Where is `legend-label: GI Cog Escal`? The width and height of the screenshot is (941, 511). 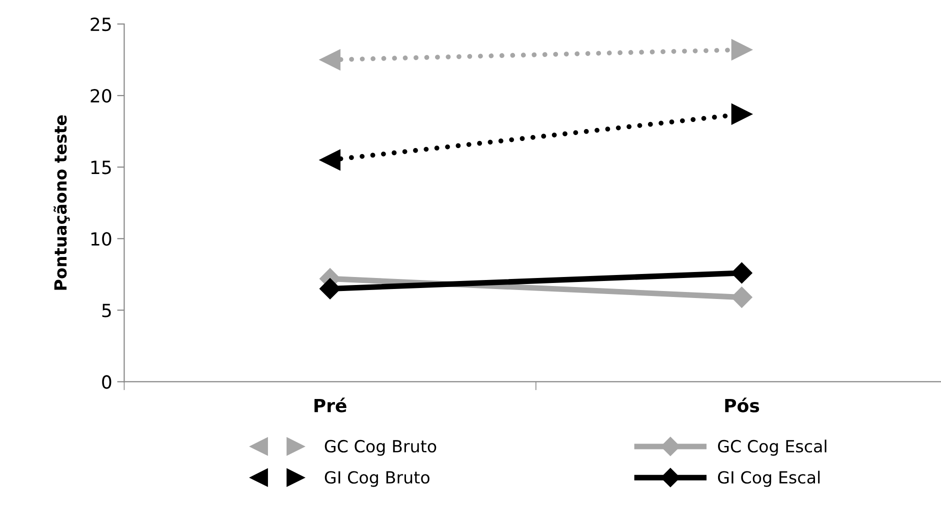
legend-label: GI Cog Escal is located at coordinates (769, 478).